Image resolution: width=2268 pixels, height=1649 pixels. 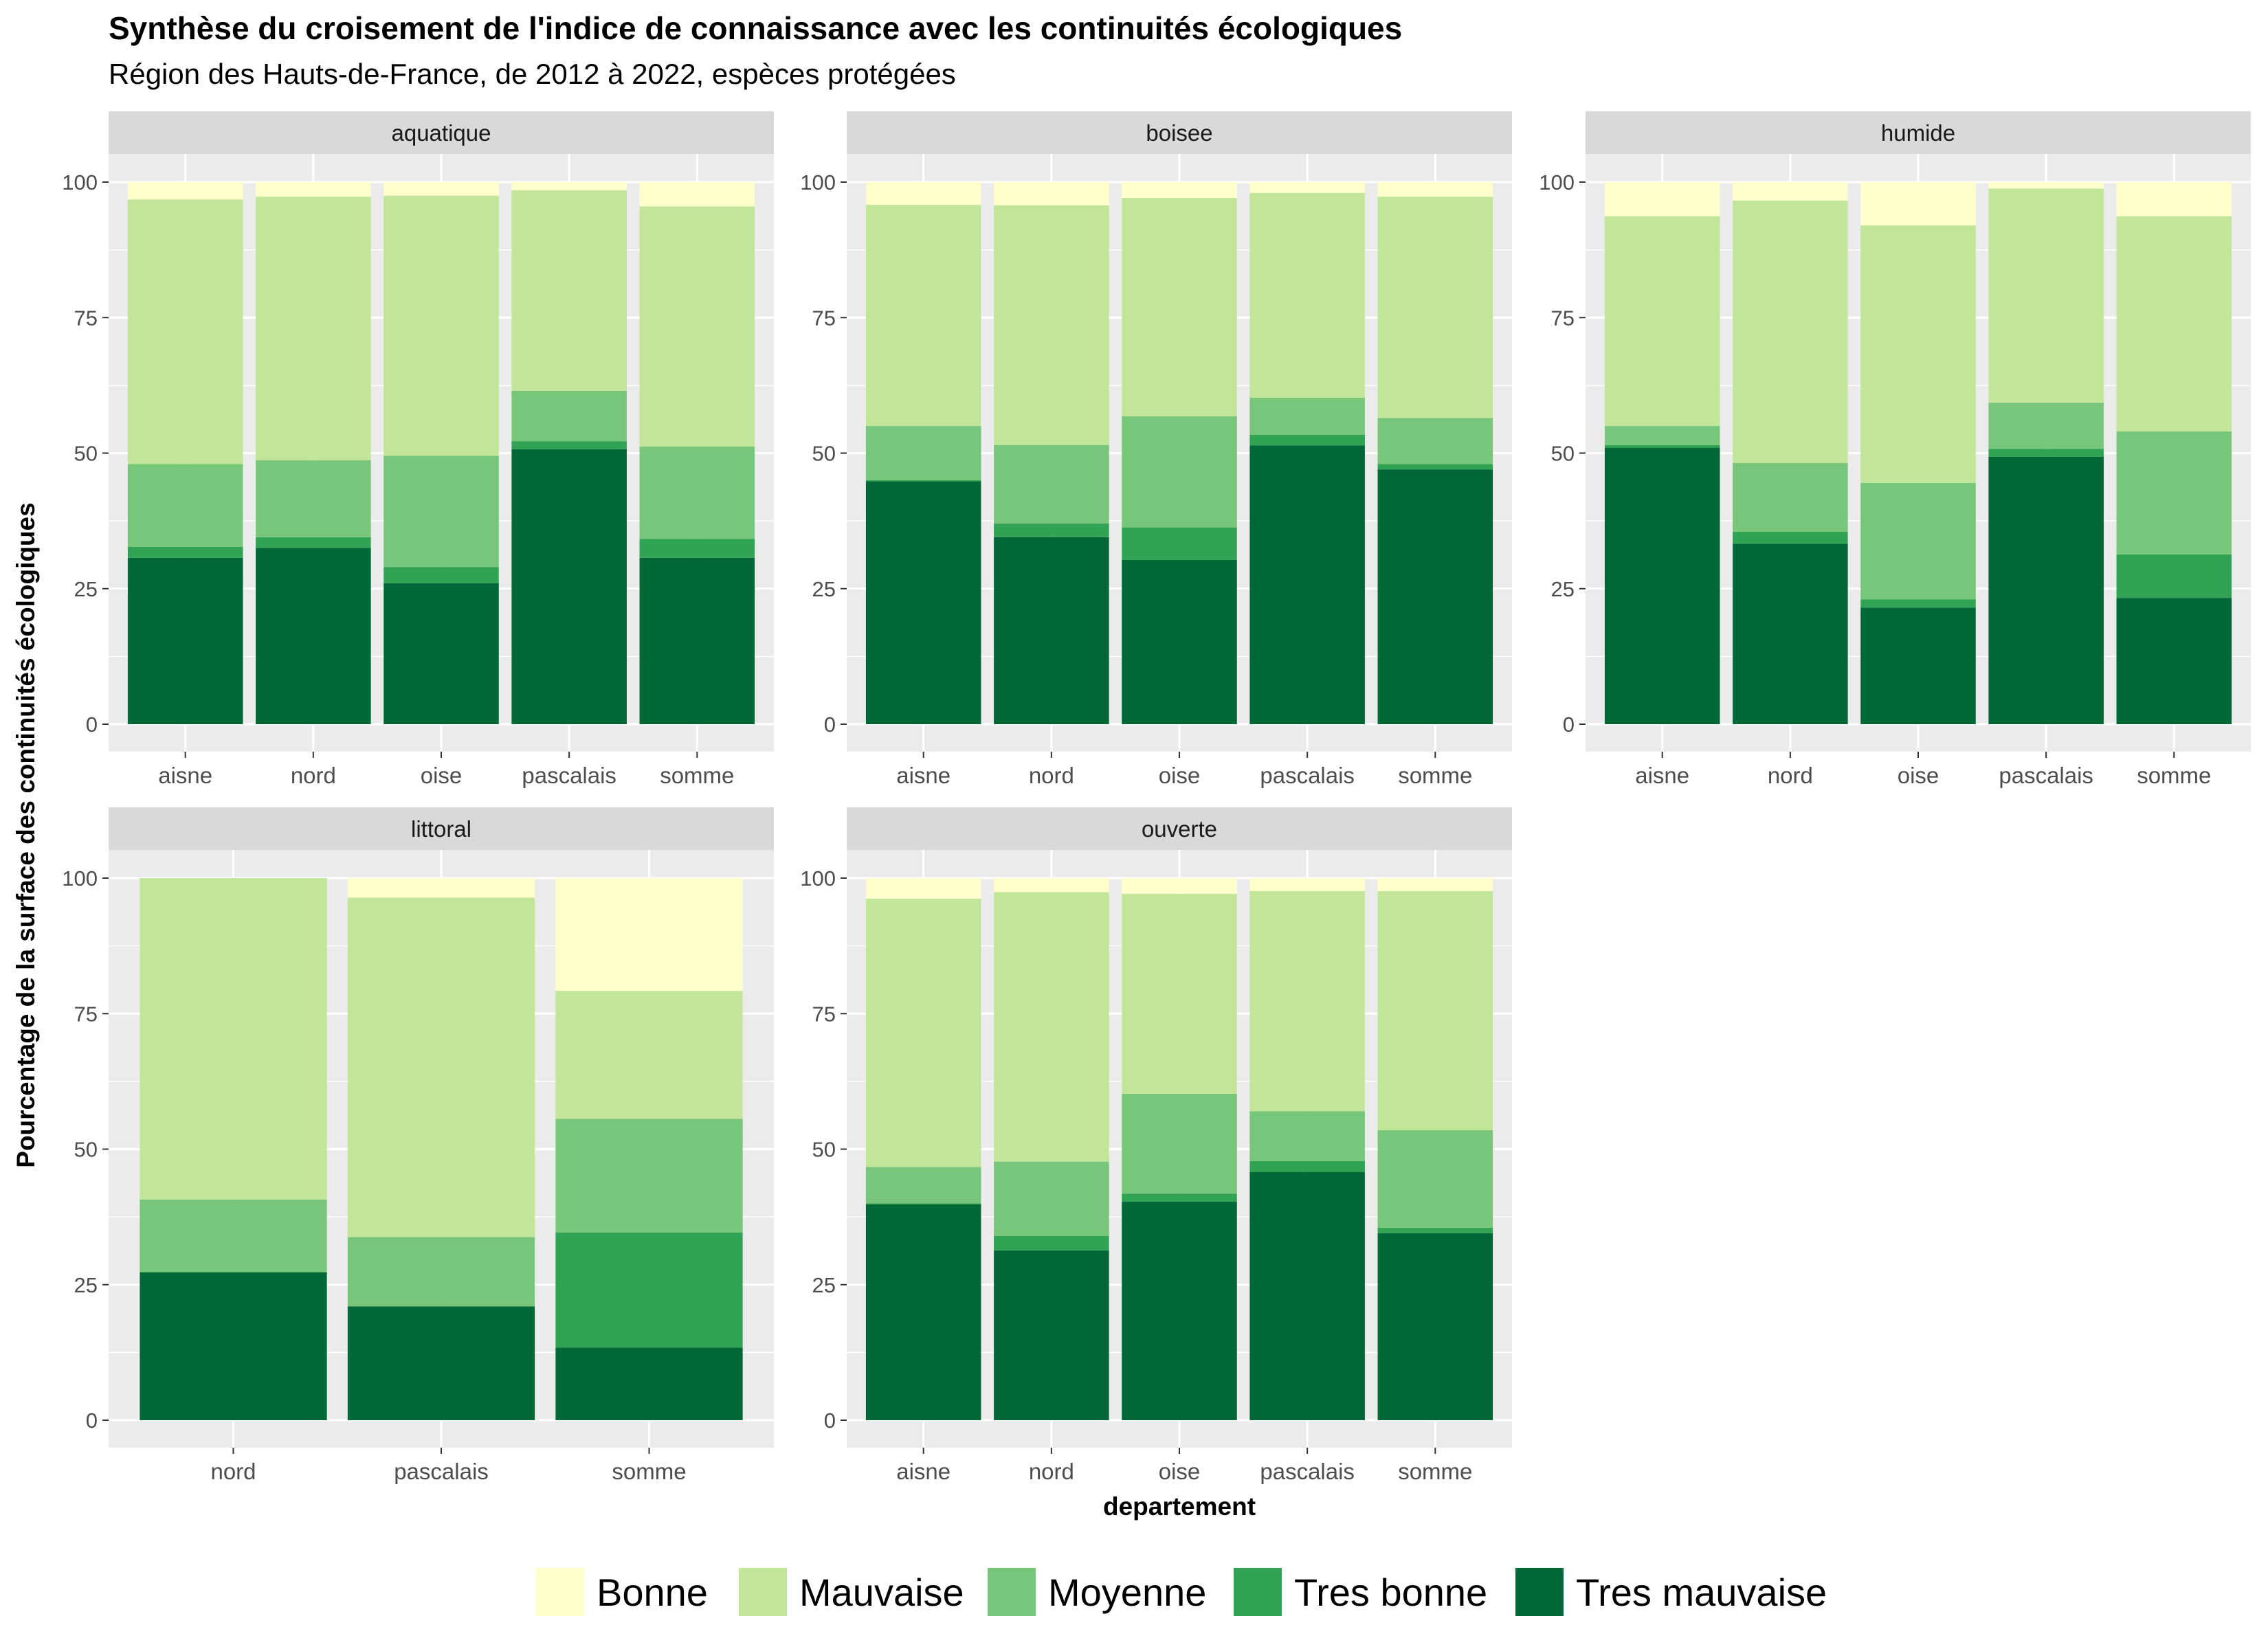 I want to click on bar-segment-boisee-pascalais-mauvaise, so click(x=1307, y=295).